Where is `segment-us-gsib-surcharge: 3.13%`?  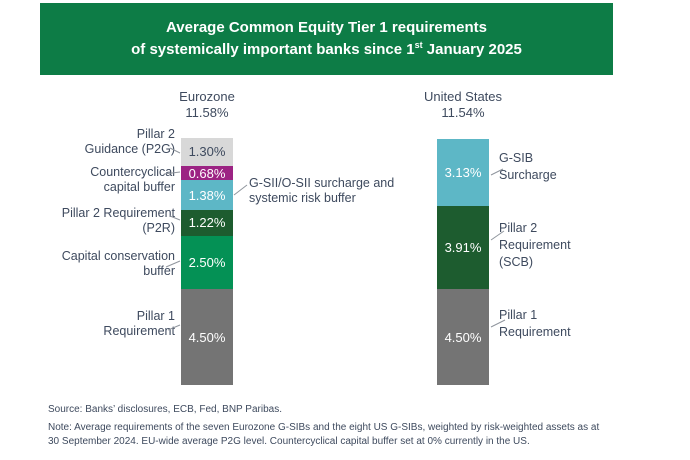
segment-us-gsib-surcharge: 3.13% is located at coordinates (463, 172).